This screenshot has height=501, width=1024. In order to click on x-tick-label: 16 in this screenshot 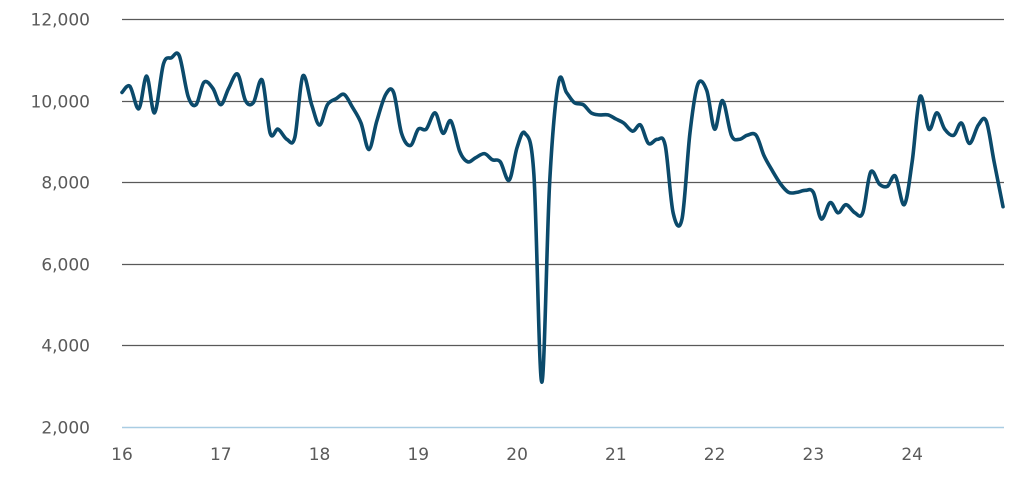, I will do `click(122, 455)`.